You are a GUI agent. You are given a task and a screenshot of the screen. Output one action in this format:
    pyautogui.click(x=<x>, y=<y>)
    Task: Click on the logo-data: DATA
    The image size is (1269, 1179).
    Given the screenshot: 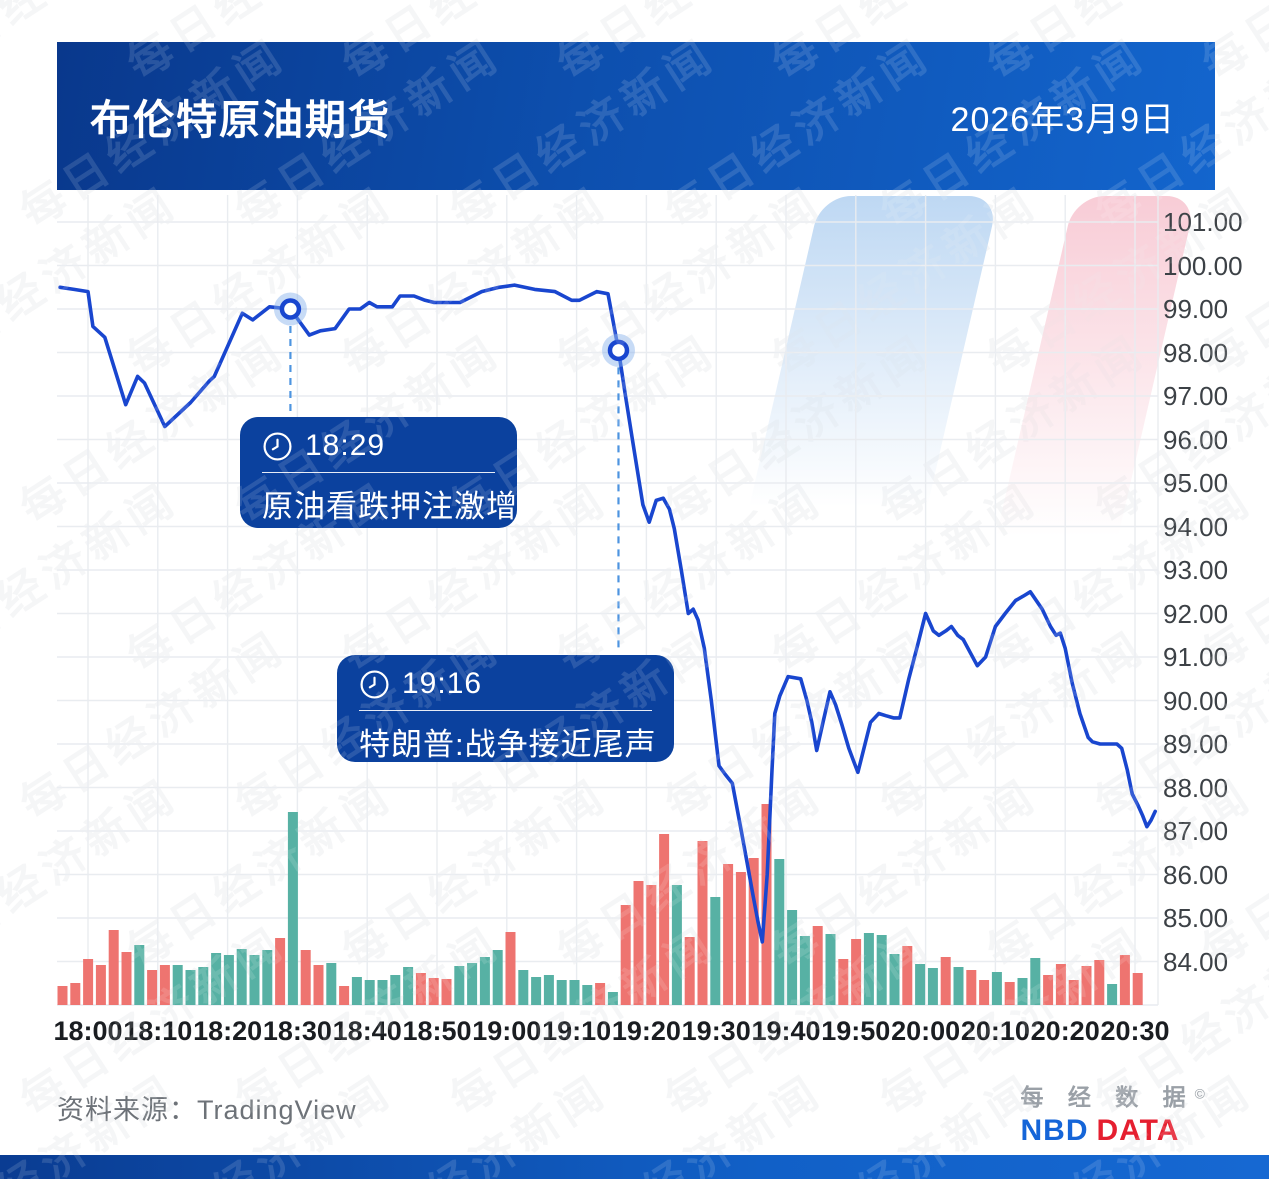 What is the action you would take?
    pyautogui.click(x=1138, y=1130)
    